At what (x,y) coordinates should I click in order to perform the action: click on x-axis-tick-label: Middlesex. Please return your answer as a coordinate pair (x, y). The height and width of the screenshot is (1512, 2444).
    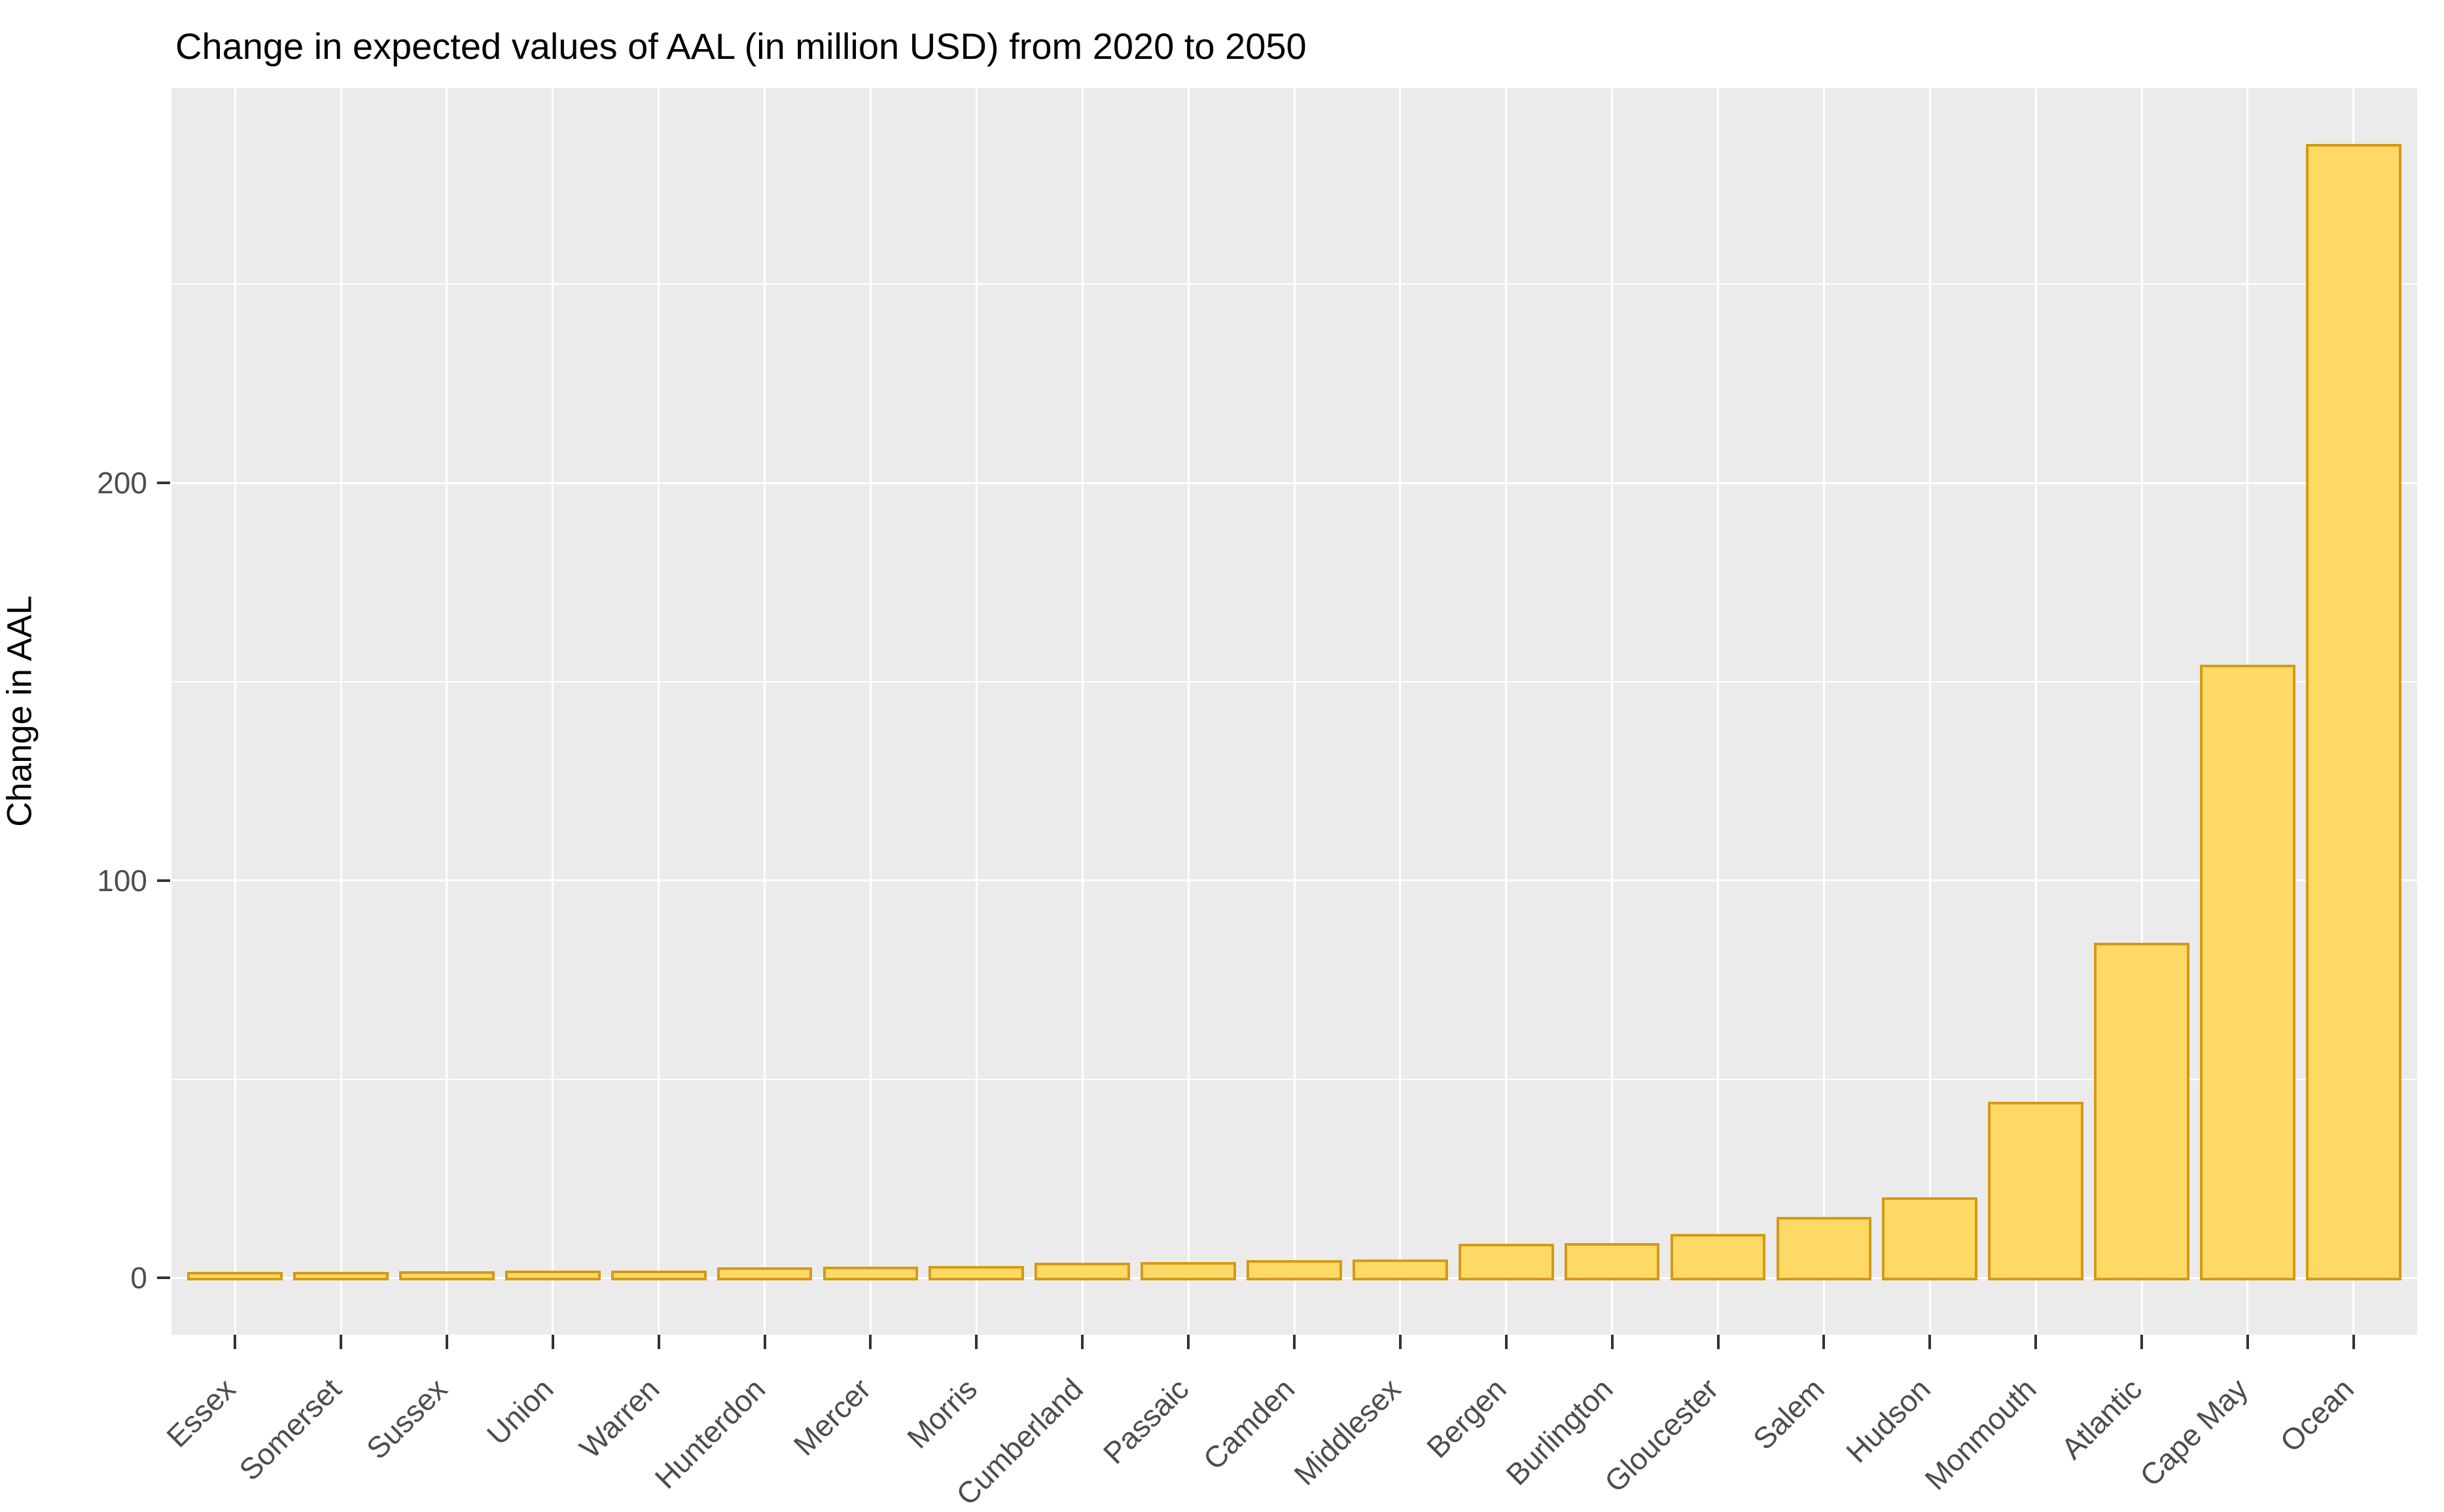
    Looking at the image, I should click on (1347, 1431).